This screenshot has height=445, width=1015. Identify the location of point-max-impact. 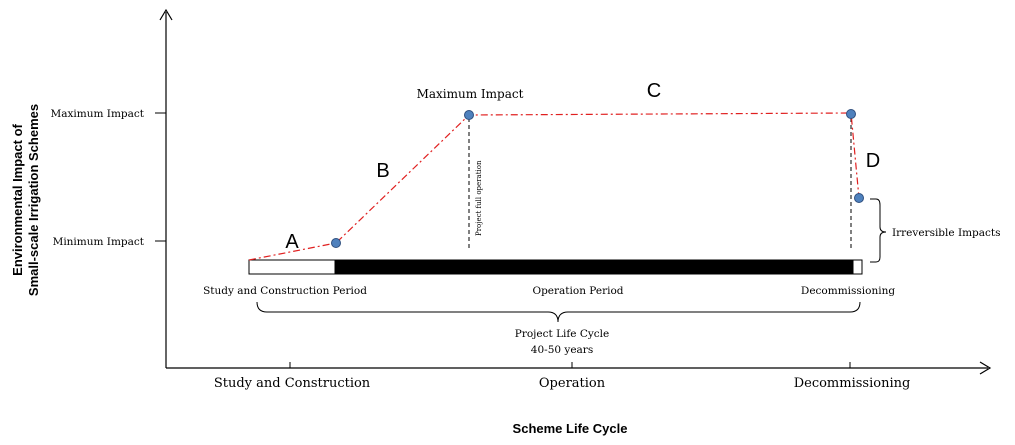
(469, 115).